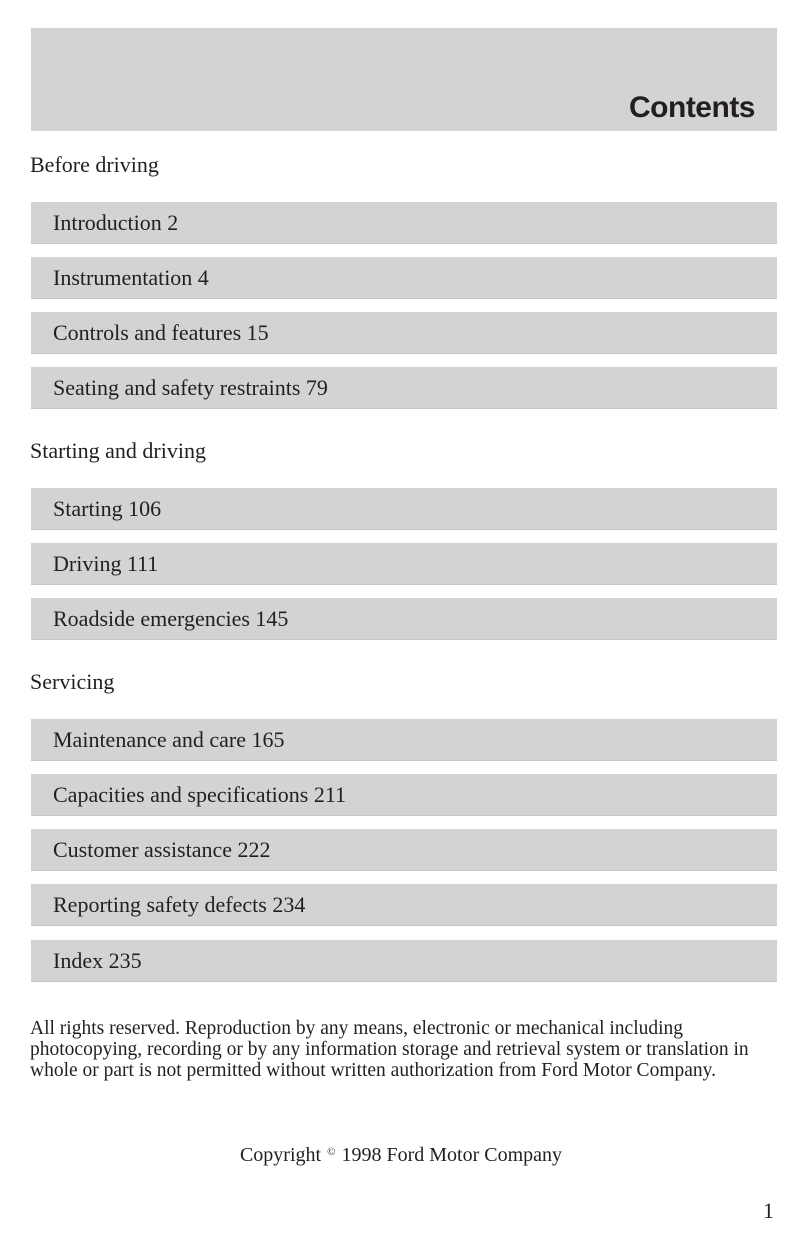 Image resolution: width=802 pixels, height=1238 pixels. I want to click on toc-item-label: Introduction 2, so click(116, 222).